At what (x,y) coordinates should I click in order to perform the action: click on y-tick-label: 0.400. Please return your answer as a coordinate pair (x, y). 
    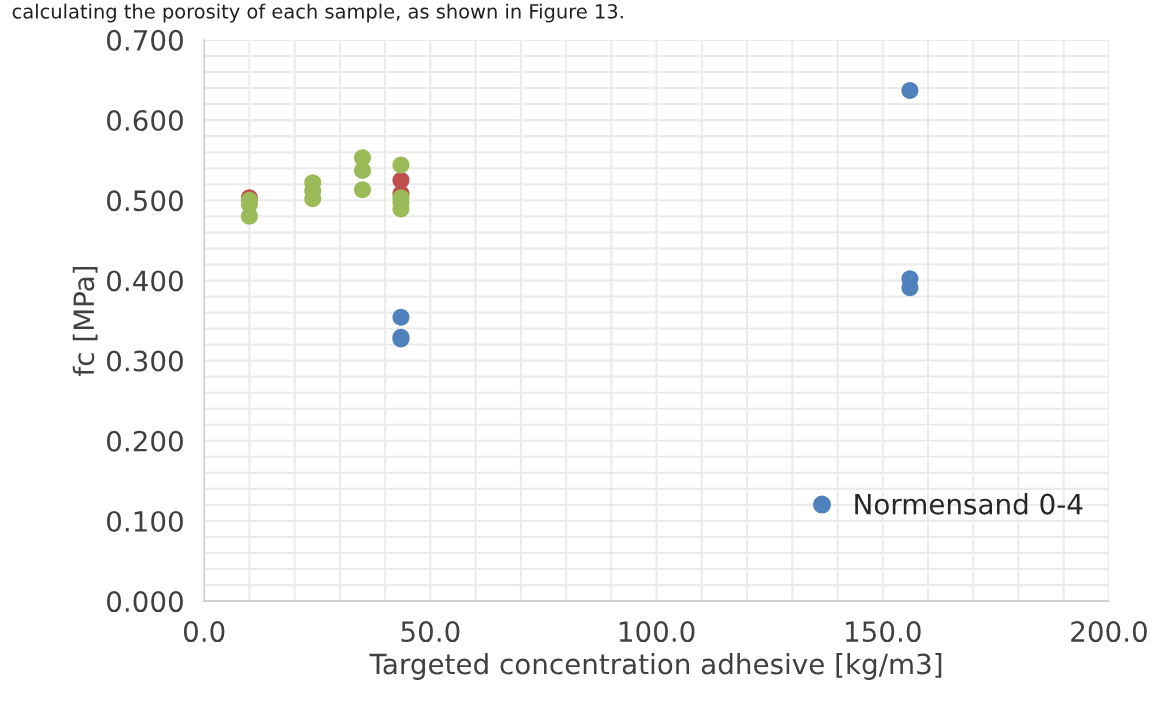
    Looking at the image, I should click on (145, 281).